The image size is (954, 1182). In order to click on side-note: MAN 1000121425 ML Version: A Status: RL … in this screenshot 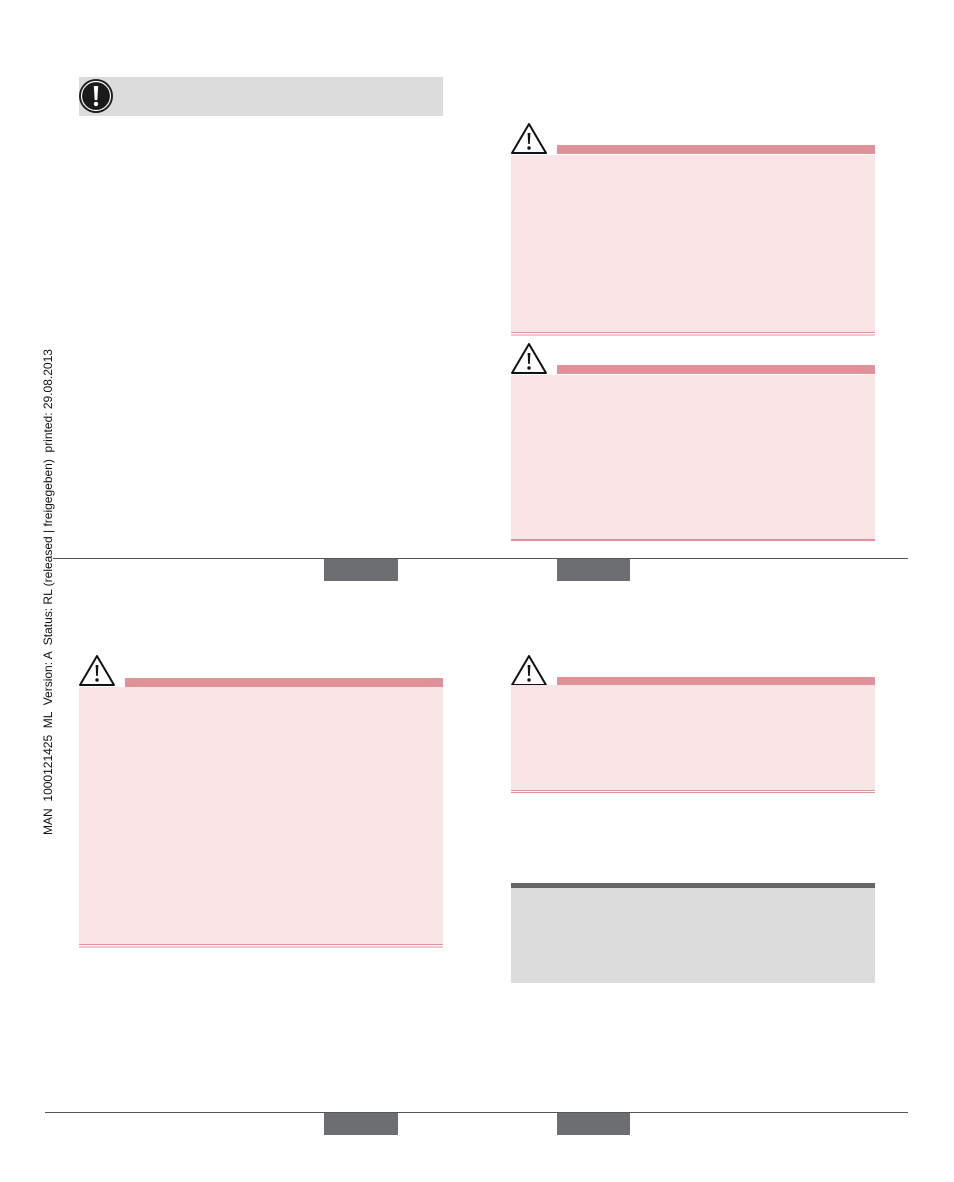, I will do `click(48, 592)`.